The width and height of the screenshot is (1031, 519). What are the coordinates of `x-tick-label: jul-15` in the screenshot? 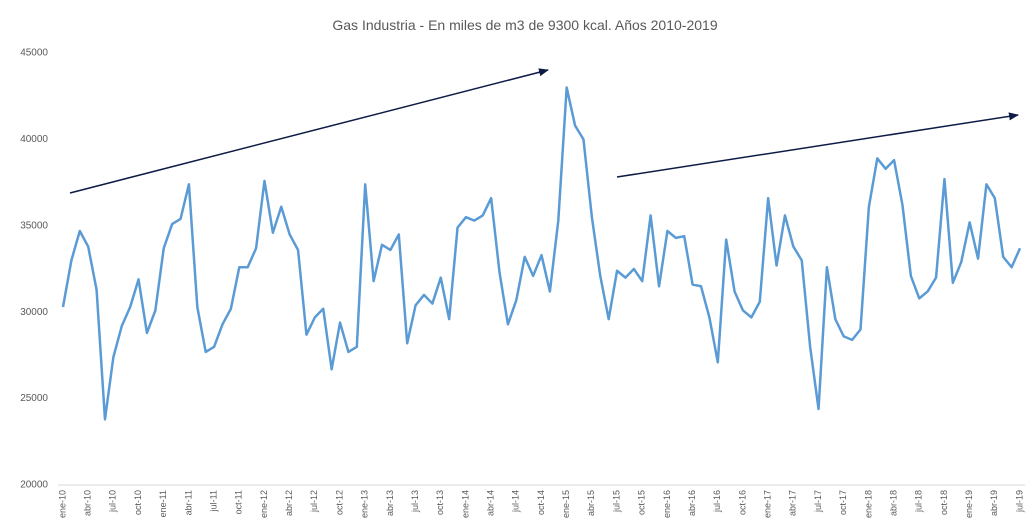 It's located at (616, 501).